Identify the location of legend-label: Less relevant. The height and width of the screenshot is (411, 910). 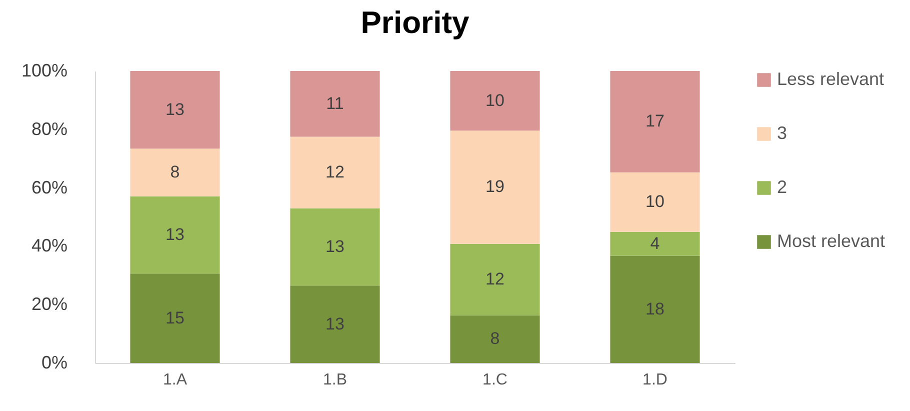
(830, 79).